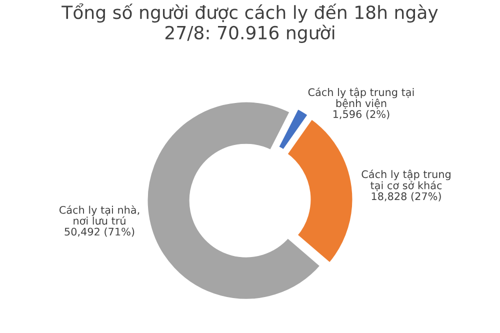 This screenshot has width=500, height=333. What do you see at coordinates (361, 98) in the screenshot?
I see `slice-label: Cách ly tập trung tại bệnh viện` at bounding box center [361, 98].